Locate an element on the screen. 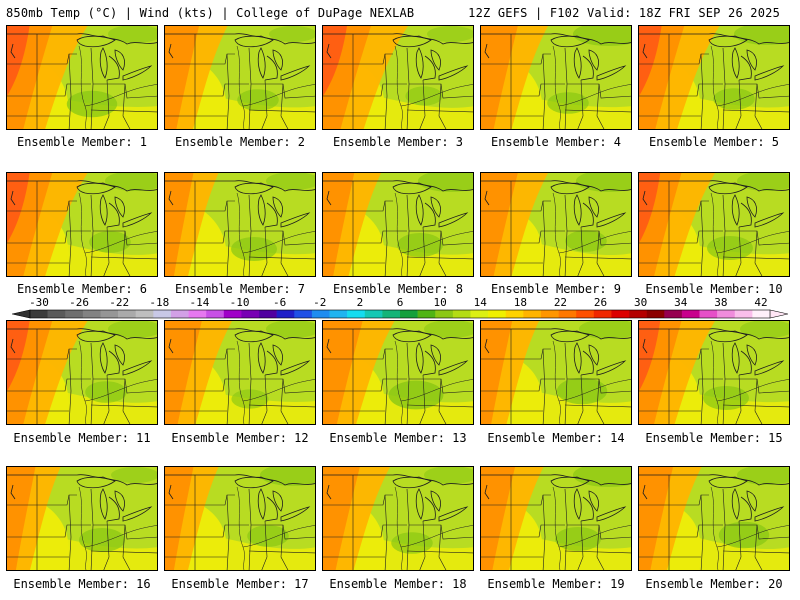 The image size is (800, 600). panel-label: Ensemble Member: 3 is located at coordinates (398, 142).